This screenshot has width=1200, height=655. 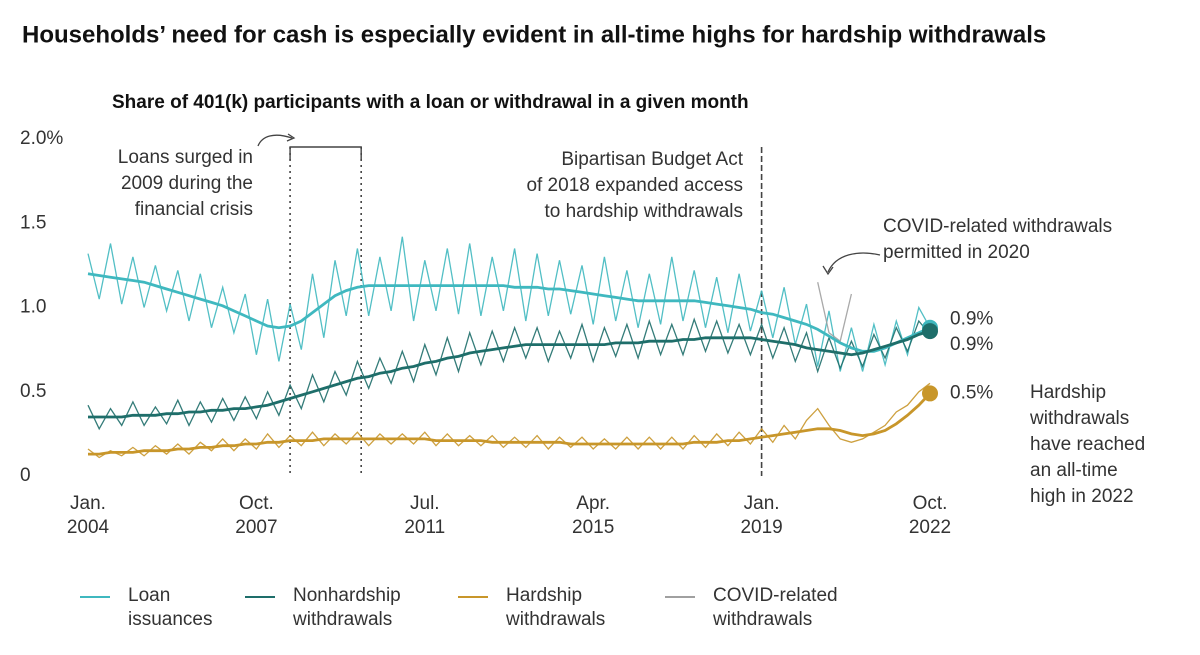 I want to click on annotation: to hardship withdrawals, so click(x=643, y=211).